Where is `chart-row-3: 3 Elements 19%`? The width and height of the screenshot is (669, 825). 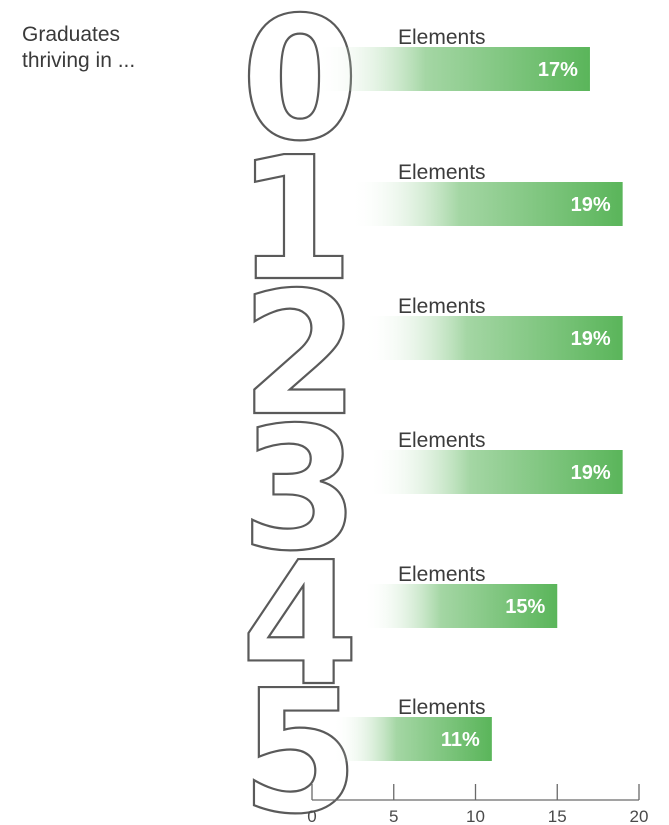
chart-row-3: 3 Elements 19% is located at coordinates (431, 490).